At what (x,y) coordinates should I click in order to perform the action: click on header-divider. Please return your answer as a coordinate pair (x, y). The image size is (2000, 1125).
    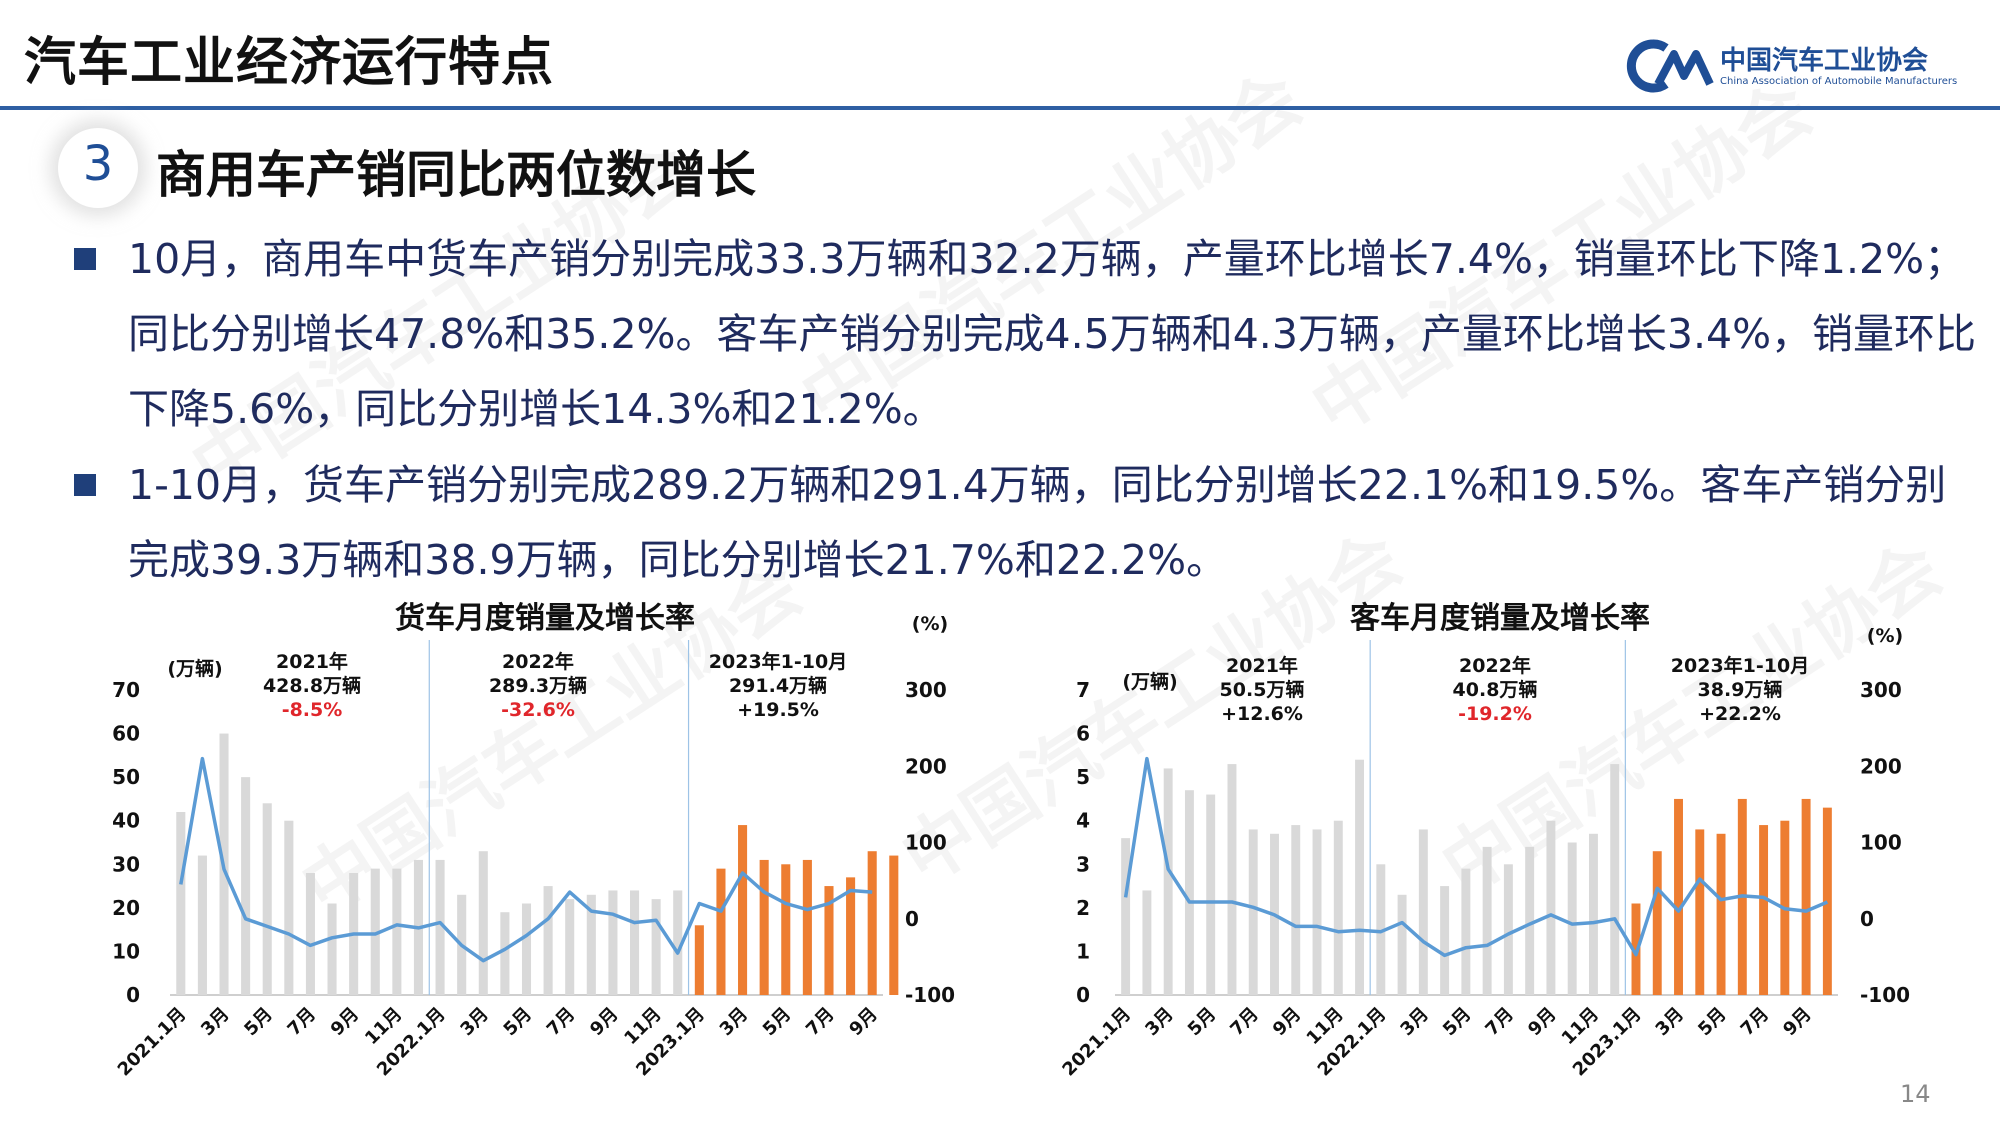
    Looking at the image, I should click on (1000, 108).